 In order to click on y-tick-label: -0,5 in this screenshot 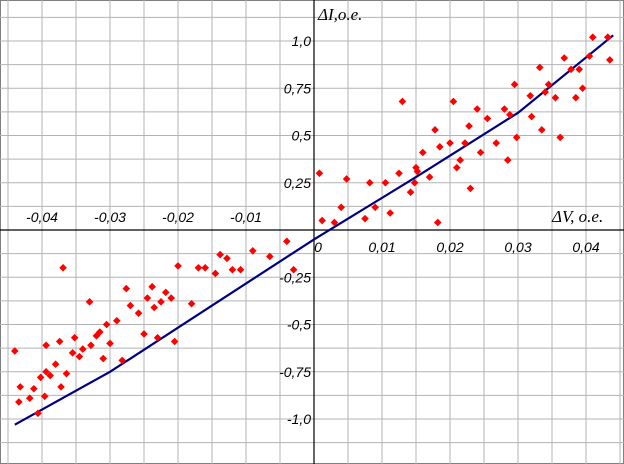, I will do `click(299, 325)`.